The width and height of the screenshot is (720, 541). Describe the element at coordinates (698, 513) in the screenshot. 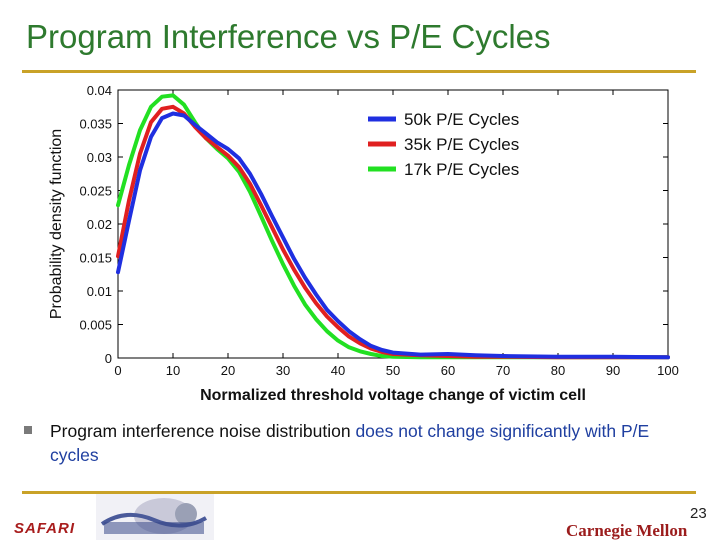

I see `page-number: 23` at that location.